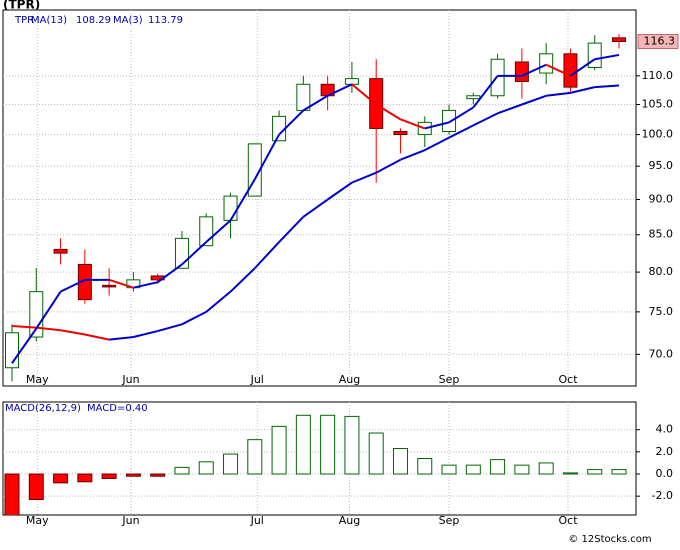  Describe the element at coordinates (665, 429) in the screenshot. I see `y-tick-label: 4.0` at that location.